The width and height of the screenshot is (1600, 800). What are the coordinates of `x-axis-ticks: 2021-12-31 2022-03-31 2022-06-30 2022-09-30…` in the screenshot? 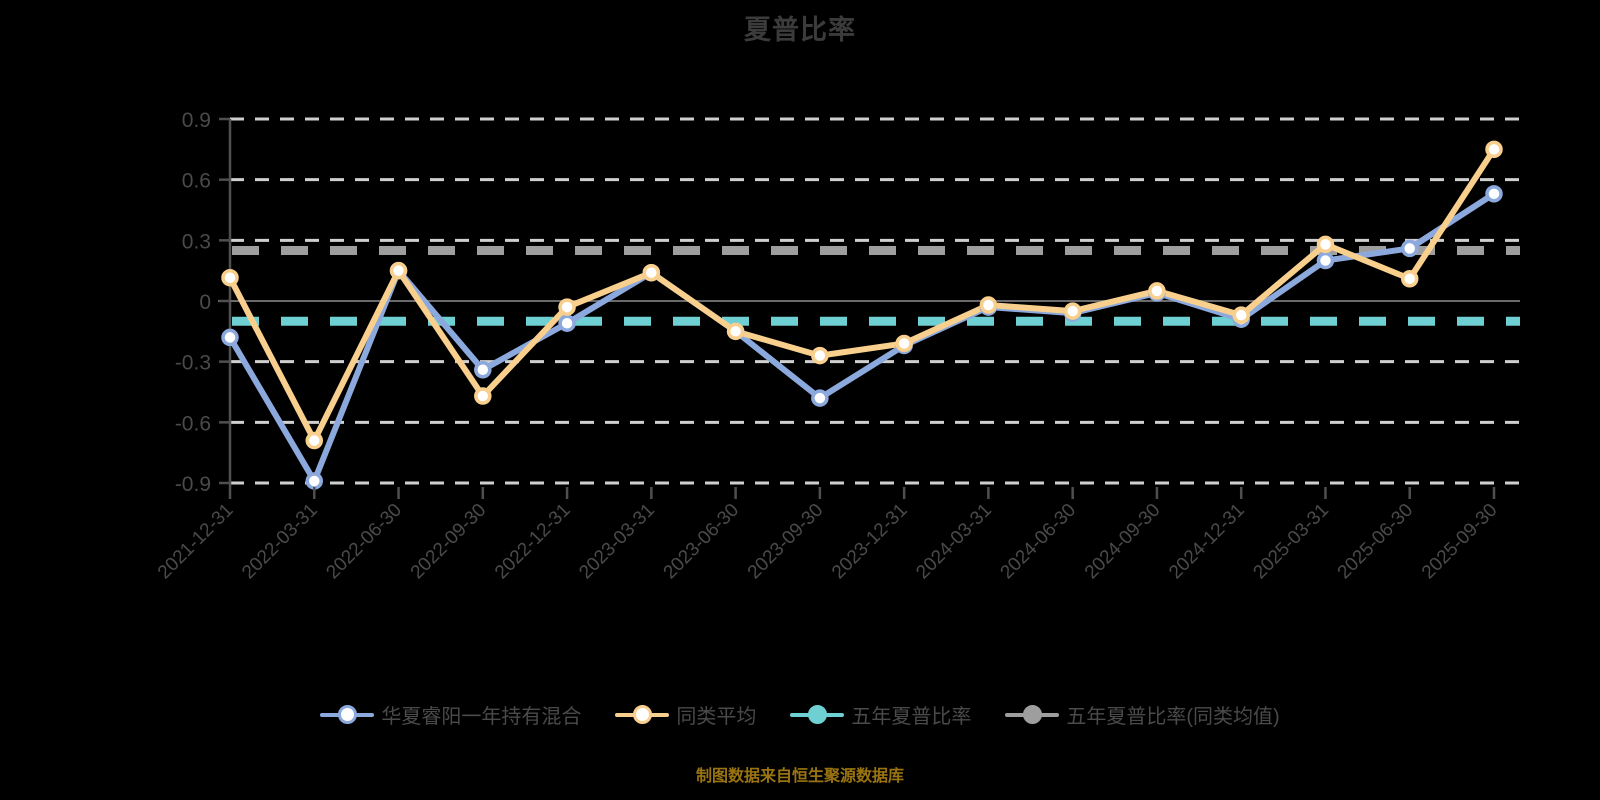 It's located at (828, 535).